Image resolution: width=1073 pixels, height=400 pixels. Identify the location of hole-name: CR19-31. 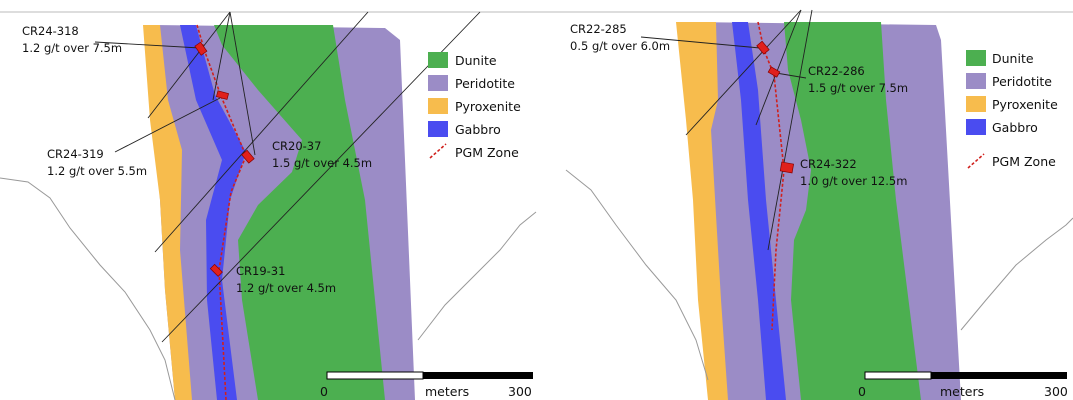
(260, 271).